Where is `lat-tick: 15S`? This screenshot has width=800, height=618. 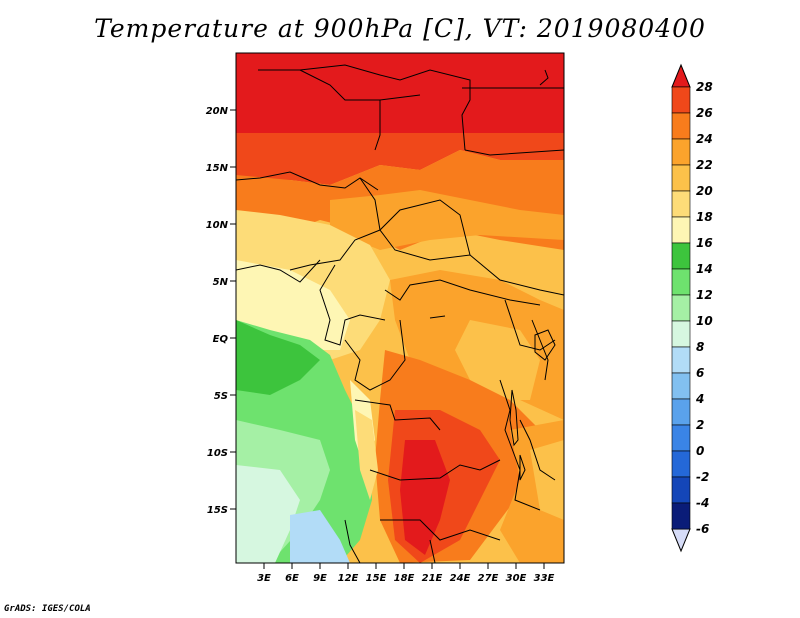 lat-tick: 15S is located at coordinates (217, 510).